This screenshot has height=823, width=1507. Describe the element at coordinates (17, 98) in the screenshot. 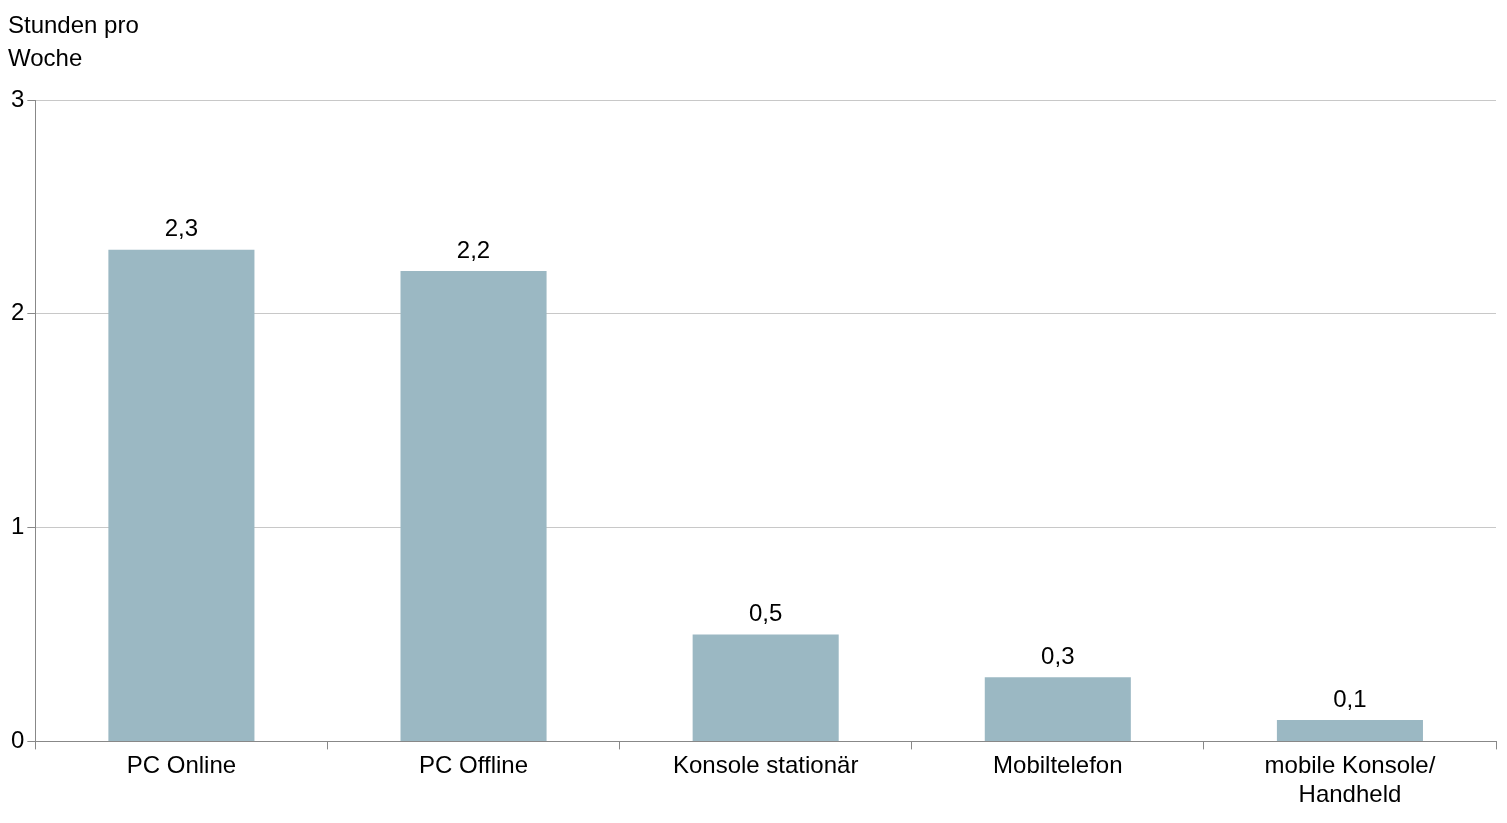

I see `y-tick-label: 3` at that location.